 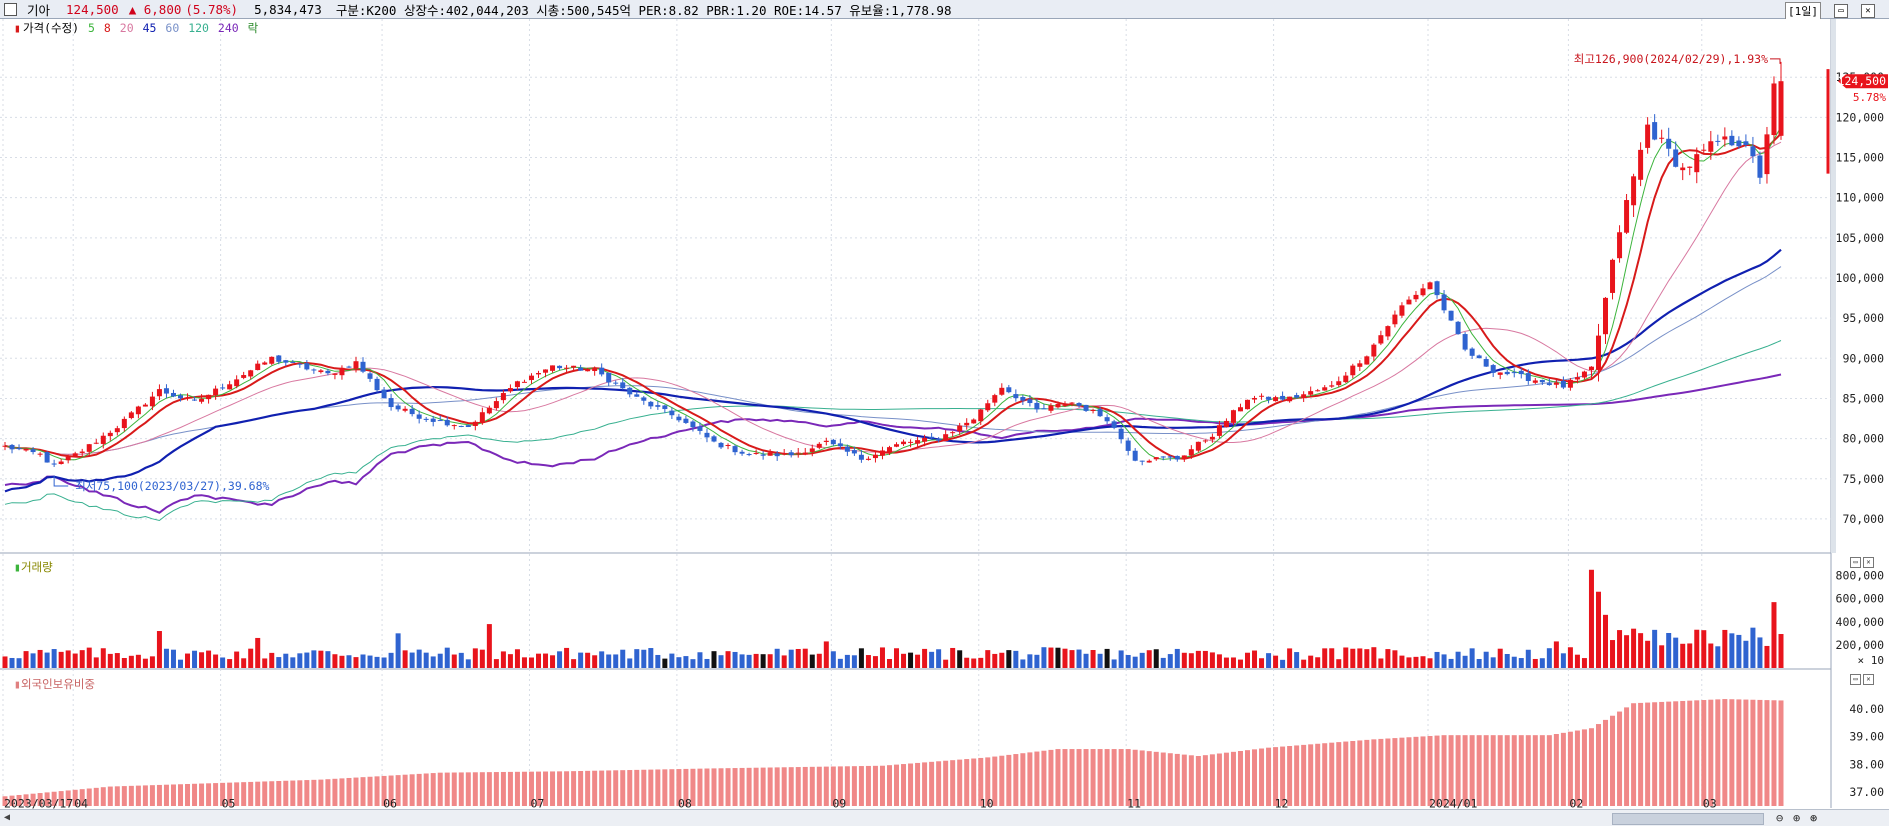 I want to click on horizontal-scrollbar: ◀ ▶ ⊖ ⊕ ⊛, so click(x=944, y=817).